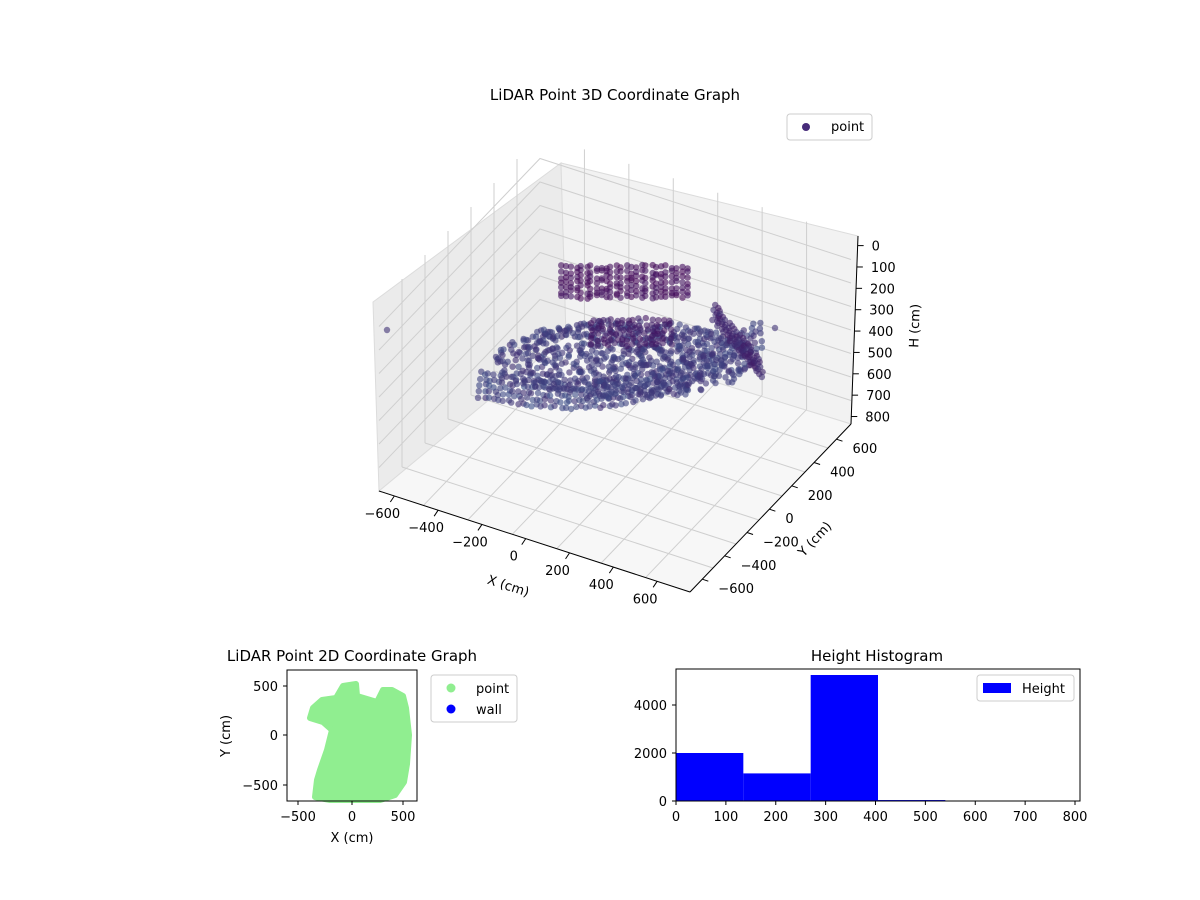 The image size is (1200, 900). Describe the element at coordinates (877, 656) in the screenshot. I see `histogram-title: Height Histogram` at that location.